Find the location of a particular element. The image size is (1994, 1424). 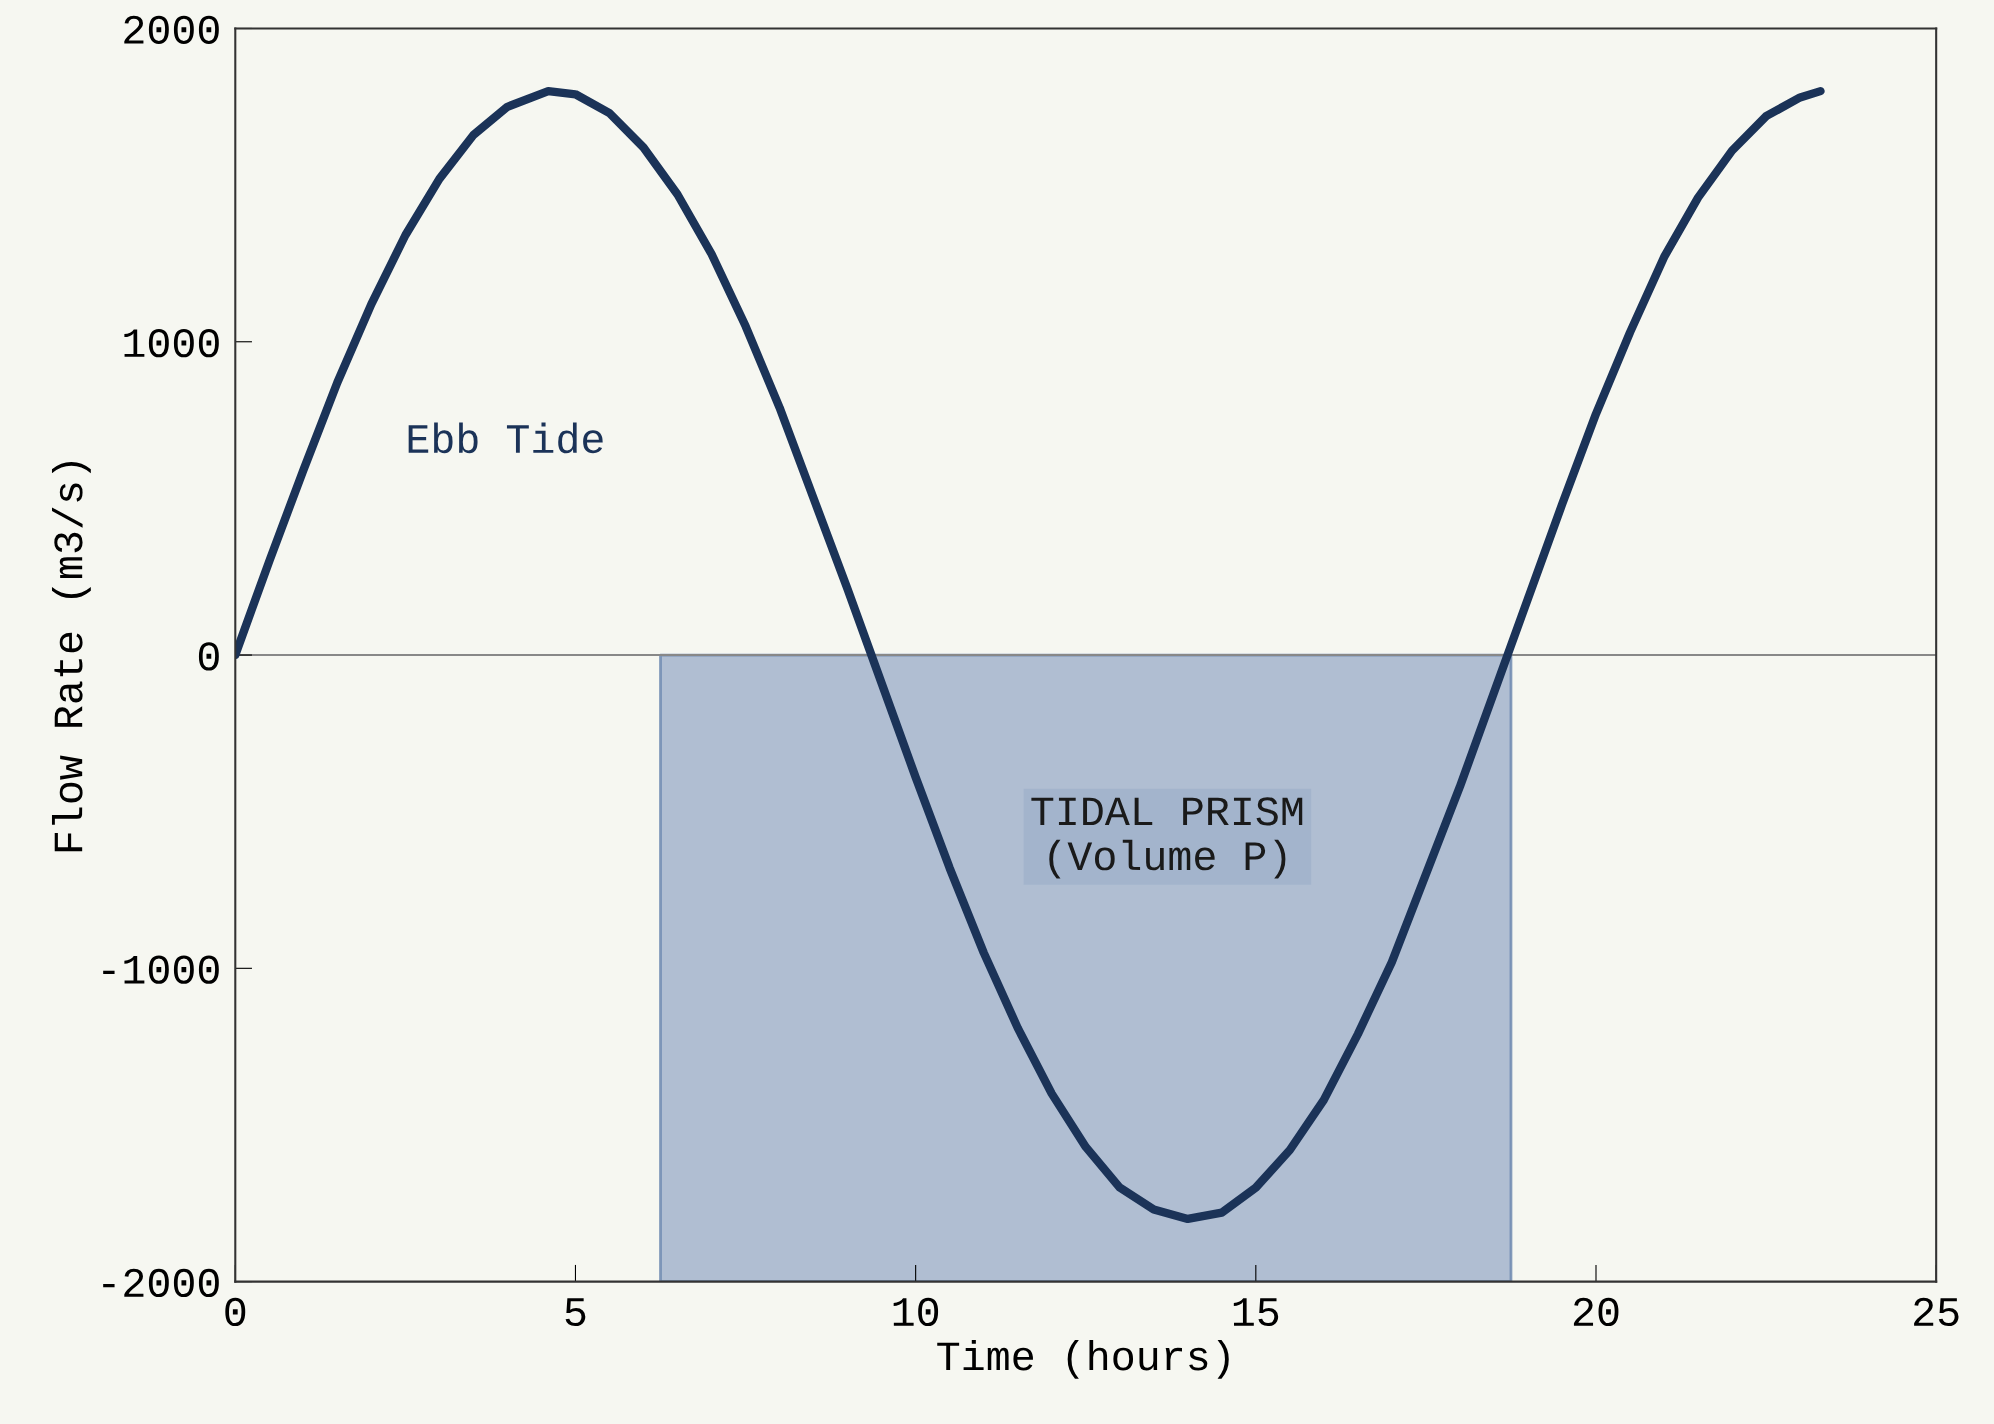

band-label: TIDAL PRISM (Volume P) is located at coordinates (1167, 838).